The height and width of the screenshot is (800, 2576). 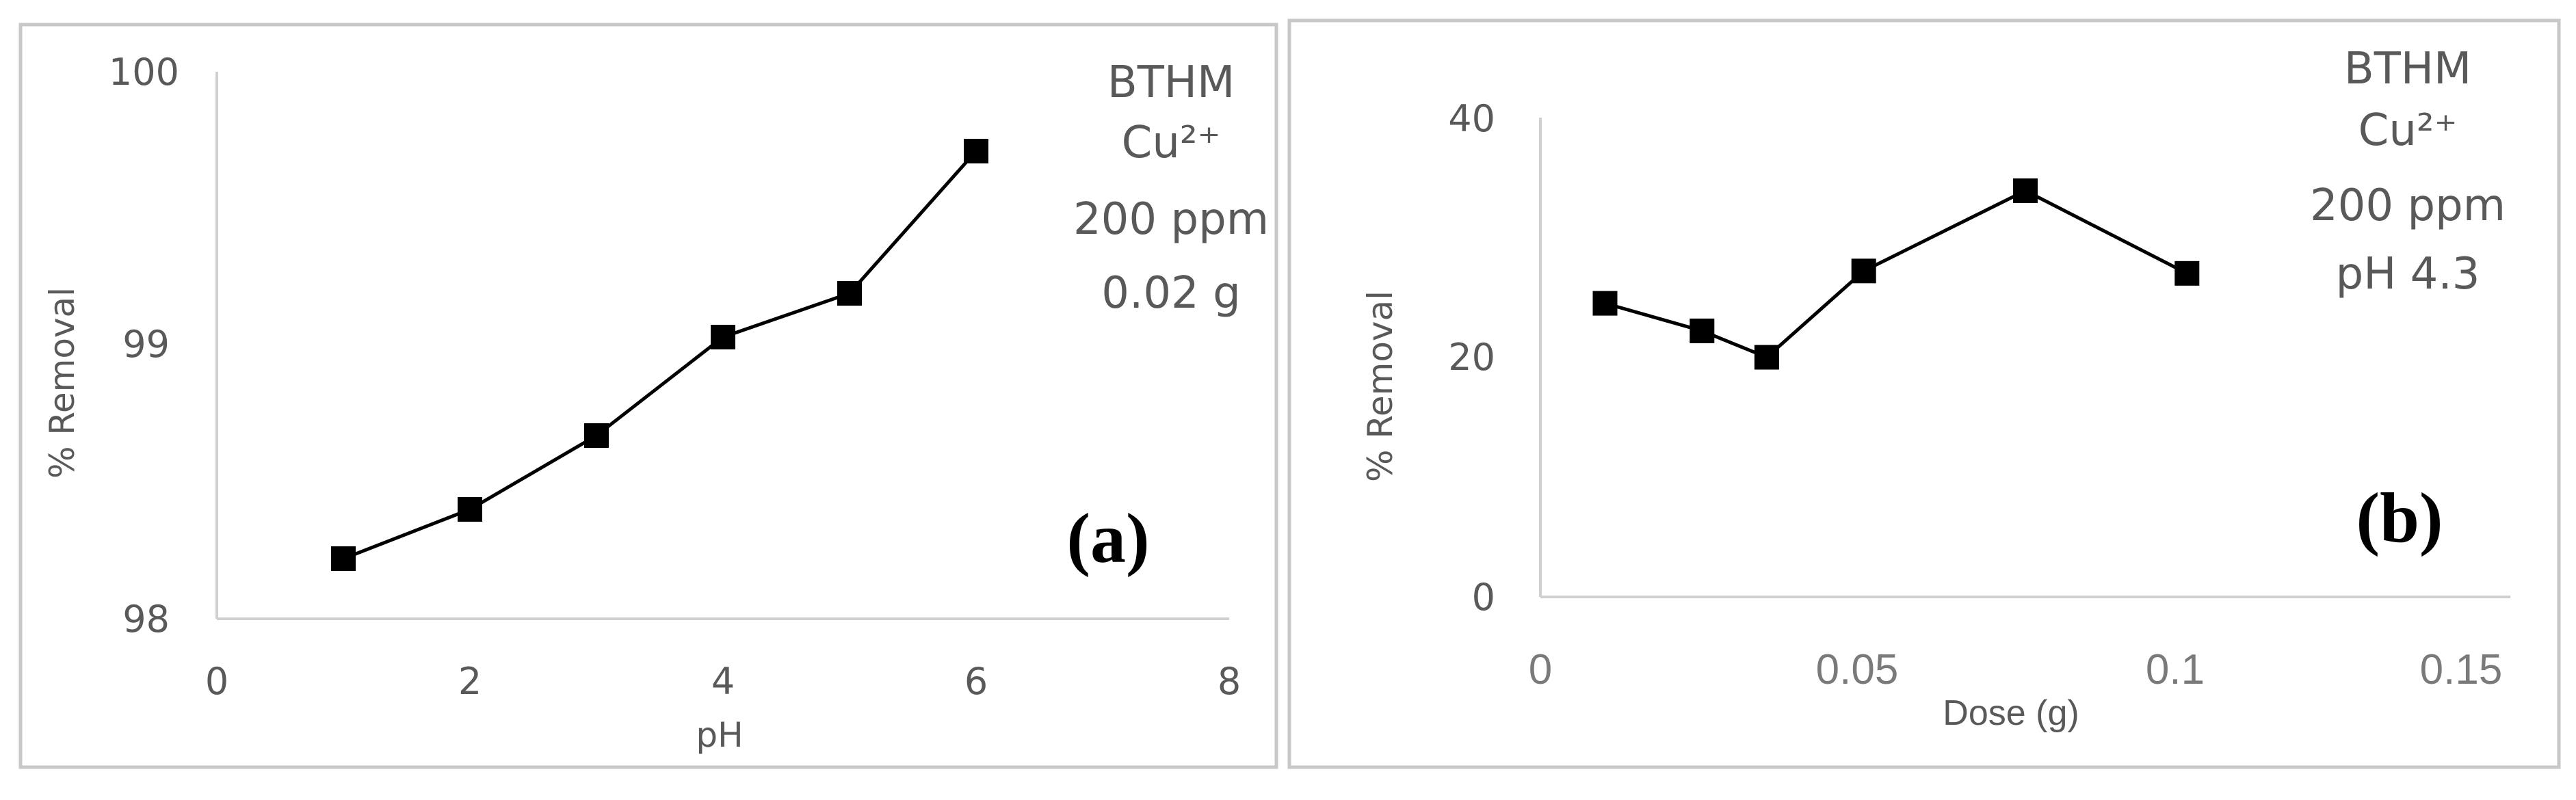 What do you see at coordinates (1170, 293) in the screenshot?
I see `panel-a-annotation-line: 0.02 g` at bounding box center [1170, 293].